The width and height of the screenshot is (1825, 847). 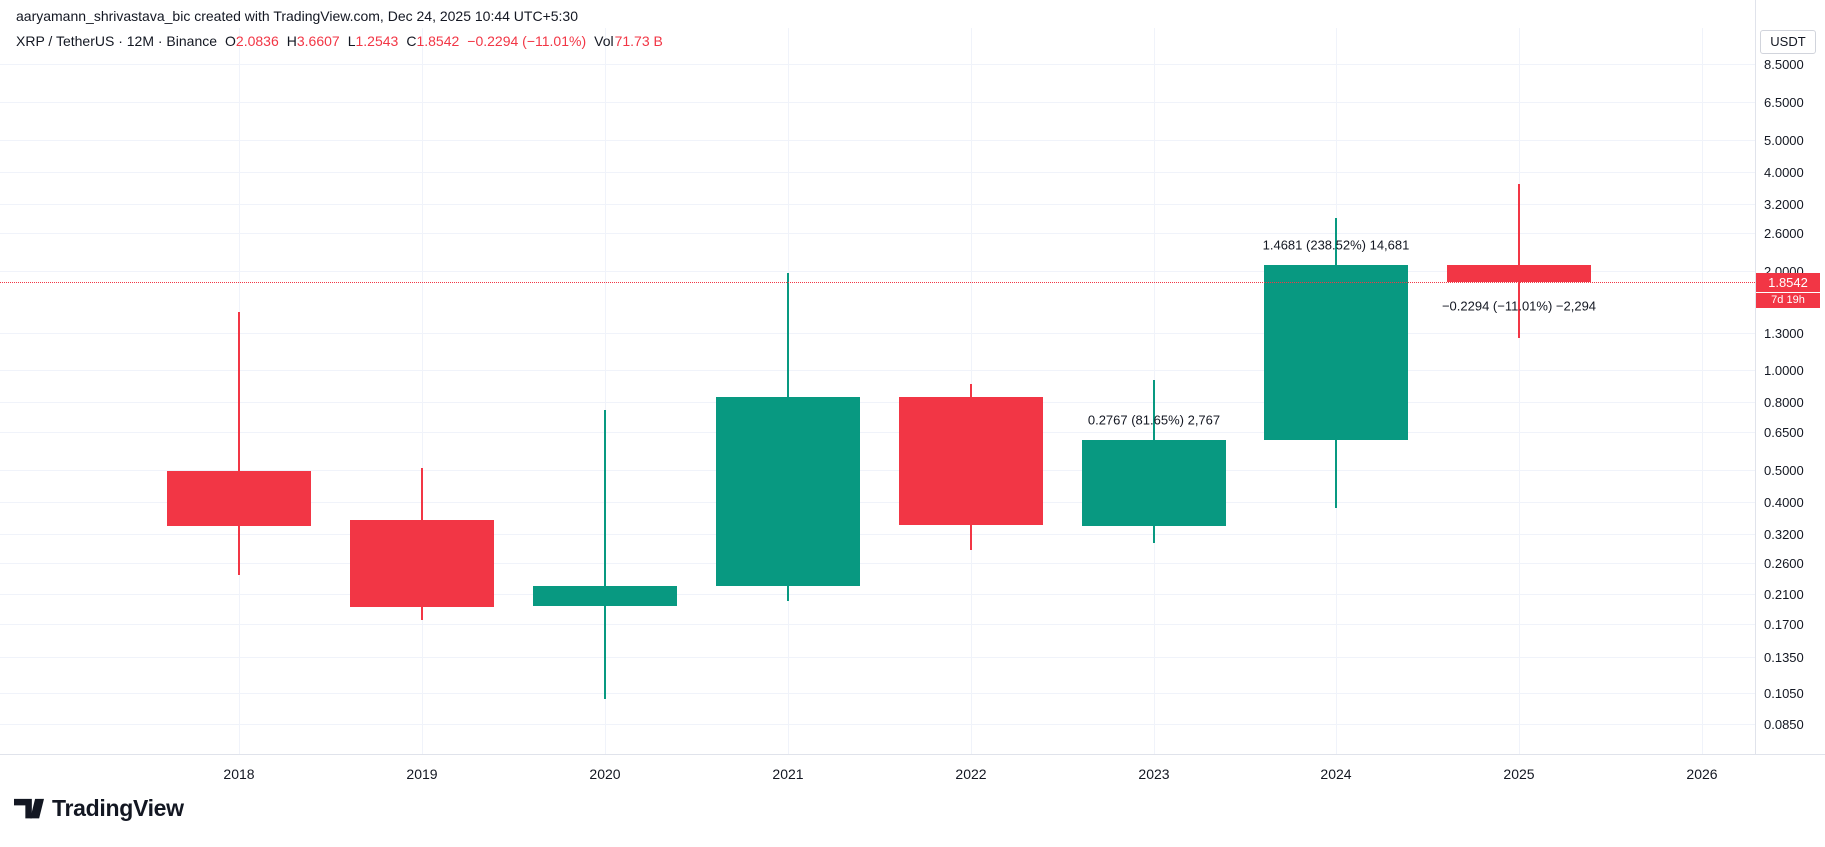 I want to click on ohlc-high: H3.6607, so click(x=313, y=41).